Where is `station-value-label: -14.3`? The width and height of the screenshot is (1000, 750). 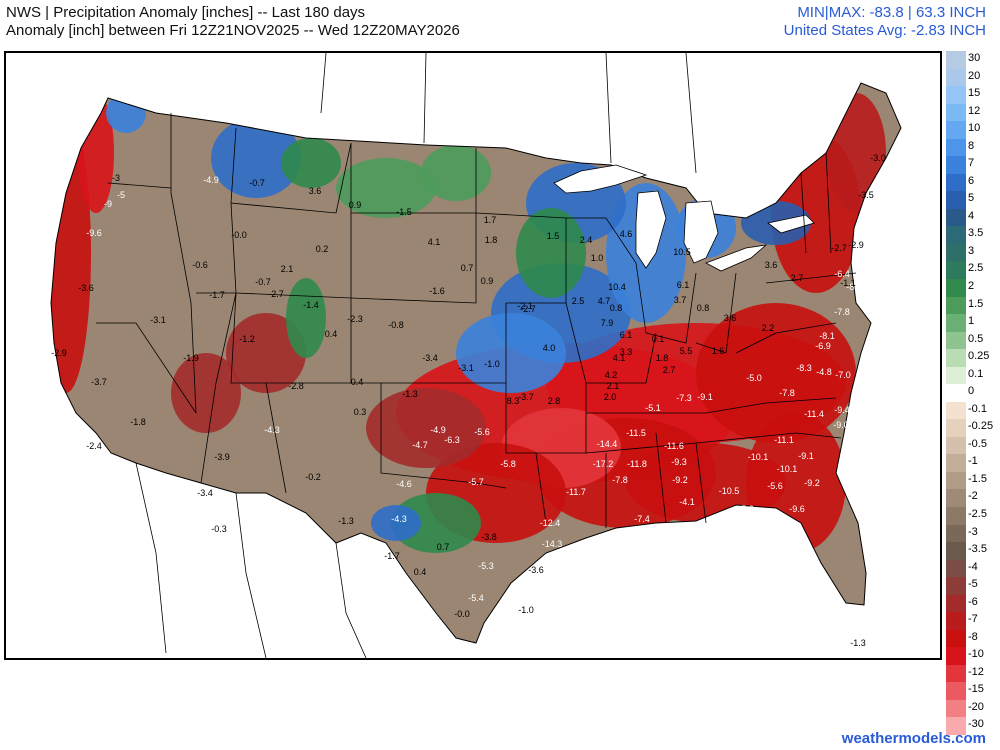
station-value-label: -14.3 is located at coordinates (552, 544).